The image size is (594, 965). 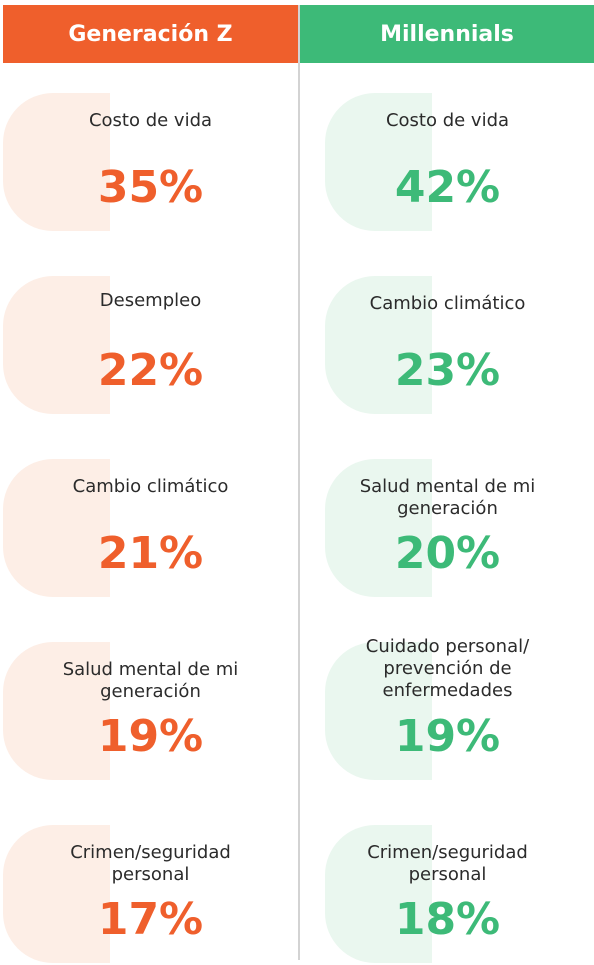 I want to click on list-item: Crimen/seguridad personal 17%, so click(x=150, y=895).